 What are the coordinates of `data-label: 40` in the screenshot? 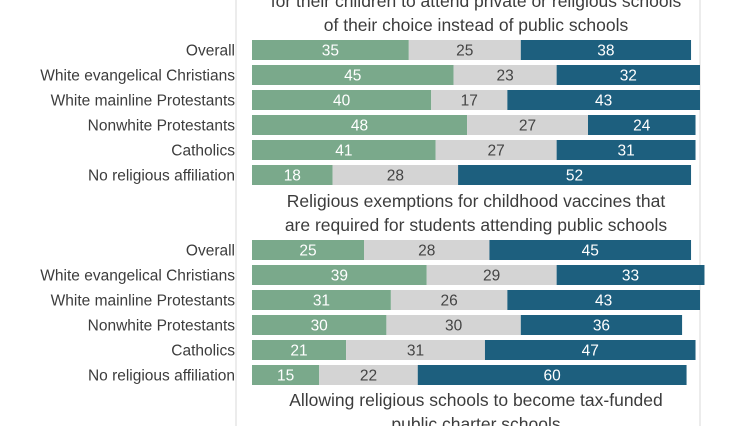 It's located at (342, 101).